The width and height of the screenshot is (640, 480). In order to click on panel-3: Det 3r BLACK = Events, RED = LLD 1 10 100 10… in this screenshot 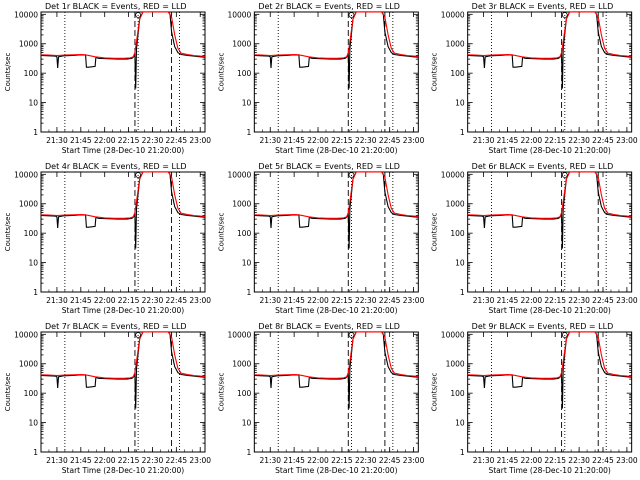, I will do `click(534, 78)`.